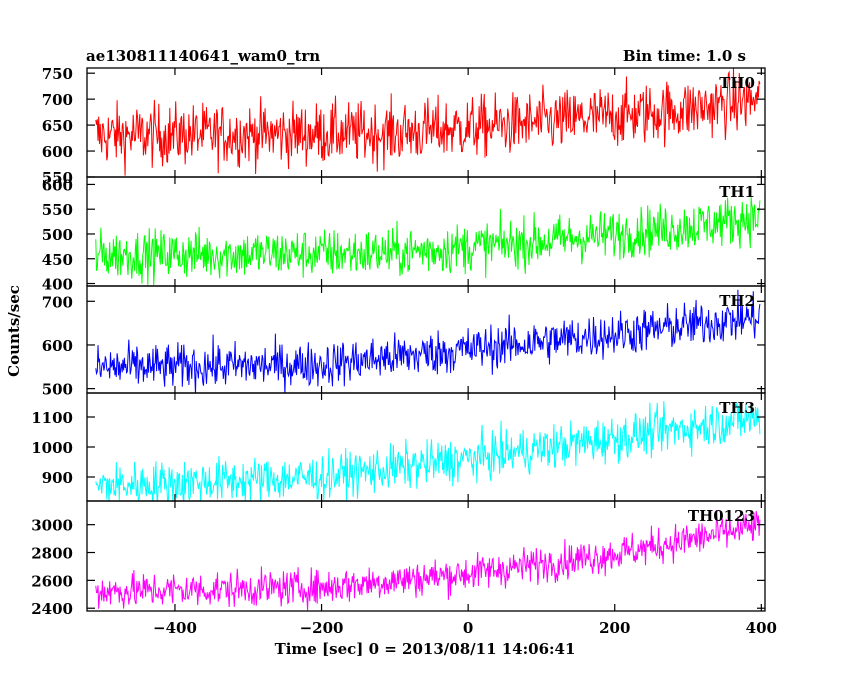 The height and width of the screenshot is (680, 850). What do you see at coordinates (425, 649) in the screenshot?
I see `x-axis-label: Time [sec] 0 = 2013/08/11 14:06:41` at bounding box center [425, 649].